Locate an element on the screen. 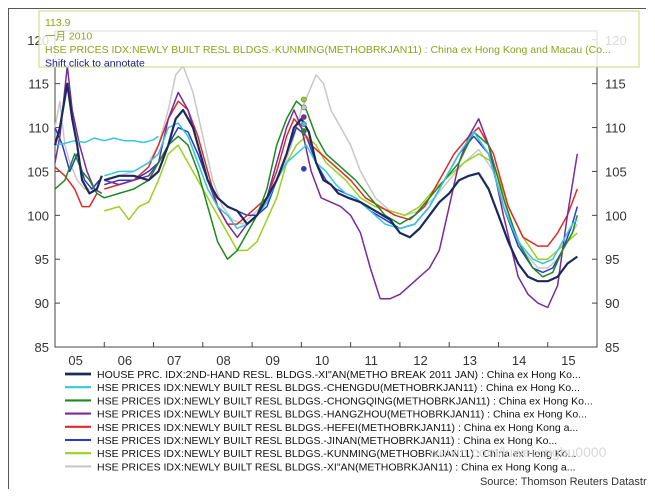 The image size is (655, 497). source-note: Source: Thomson Reuters Datastream is located at coordinates (563, 482).